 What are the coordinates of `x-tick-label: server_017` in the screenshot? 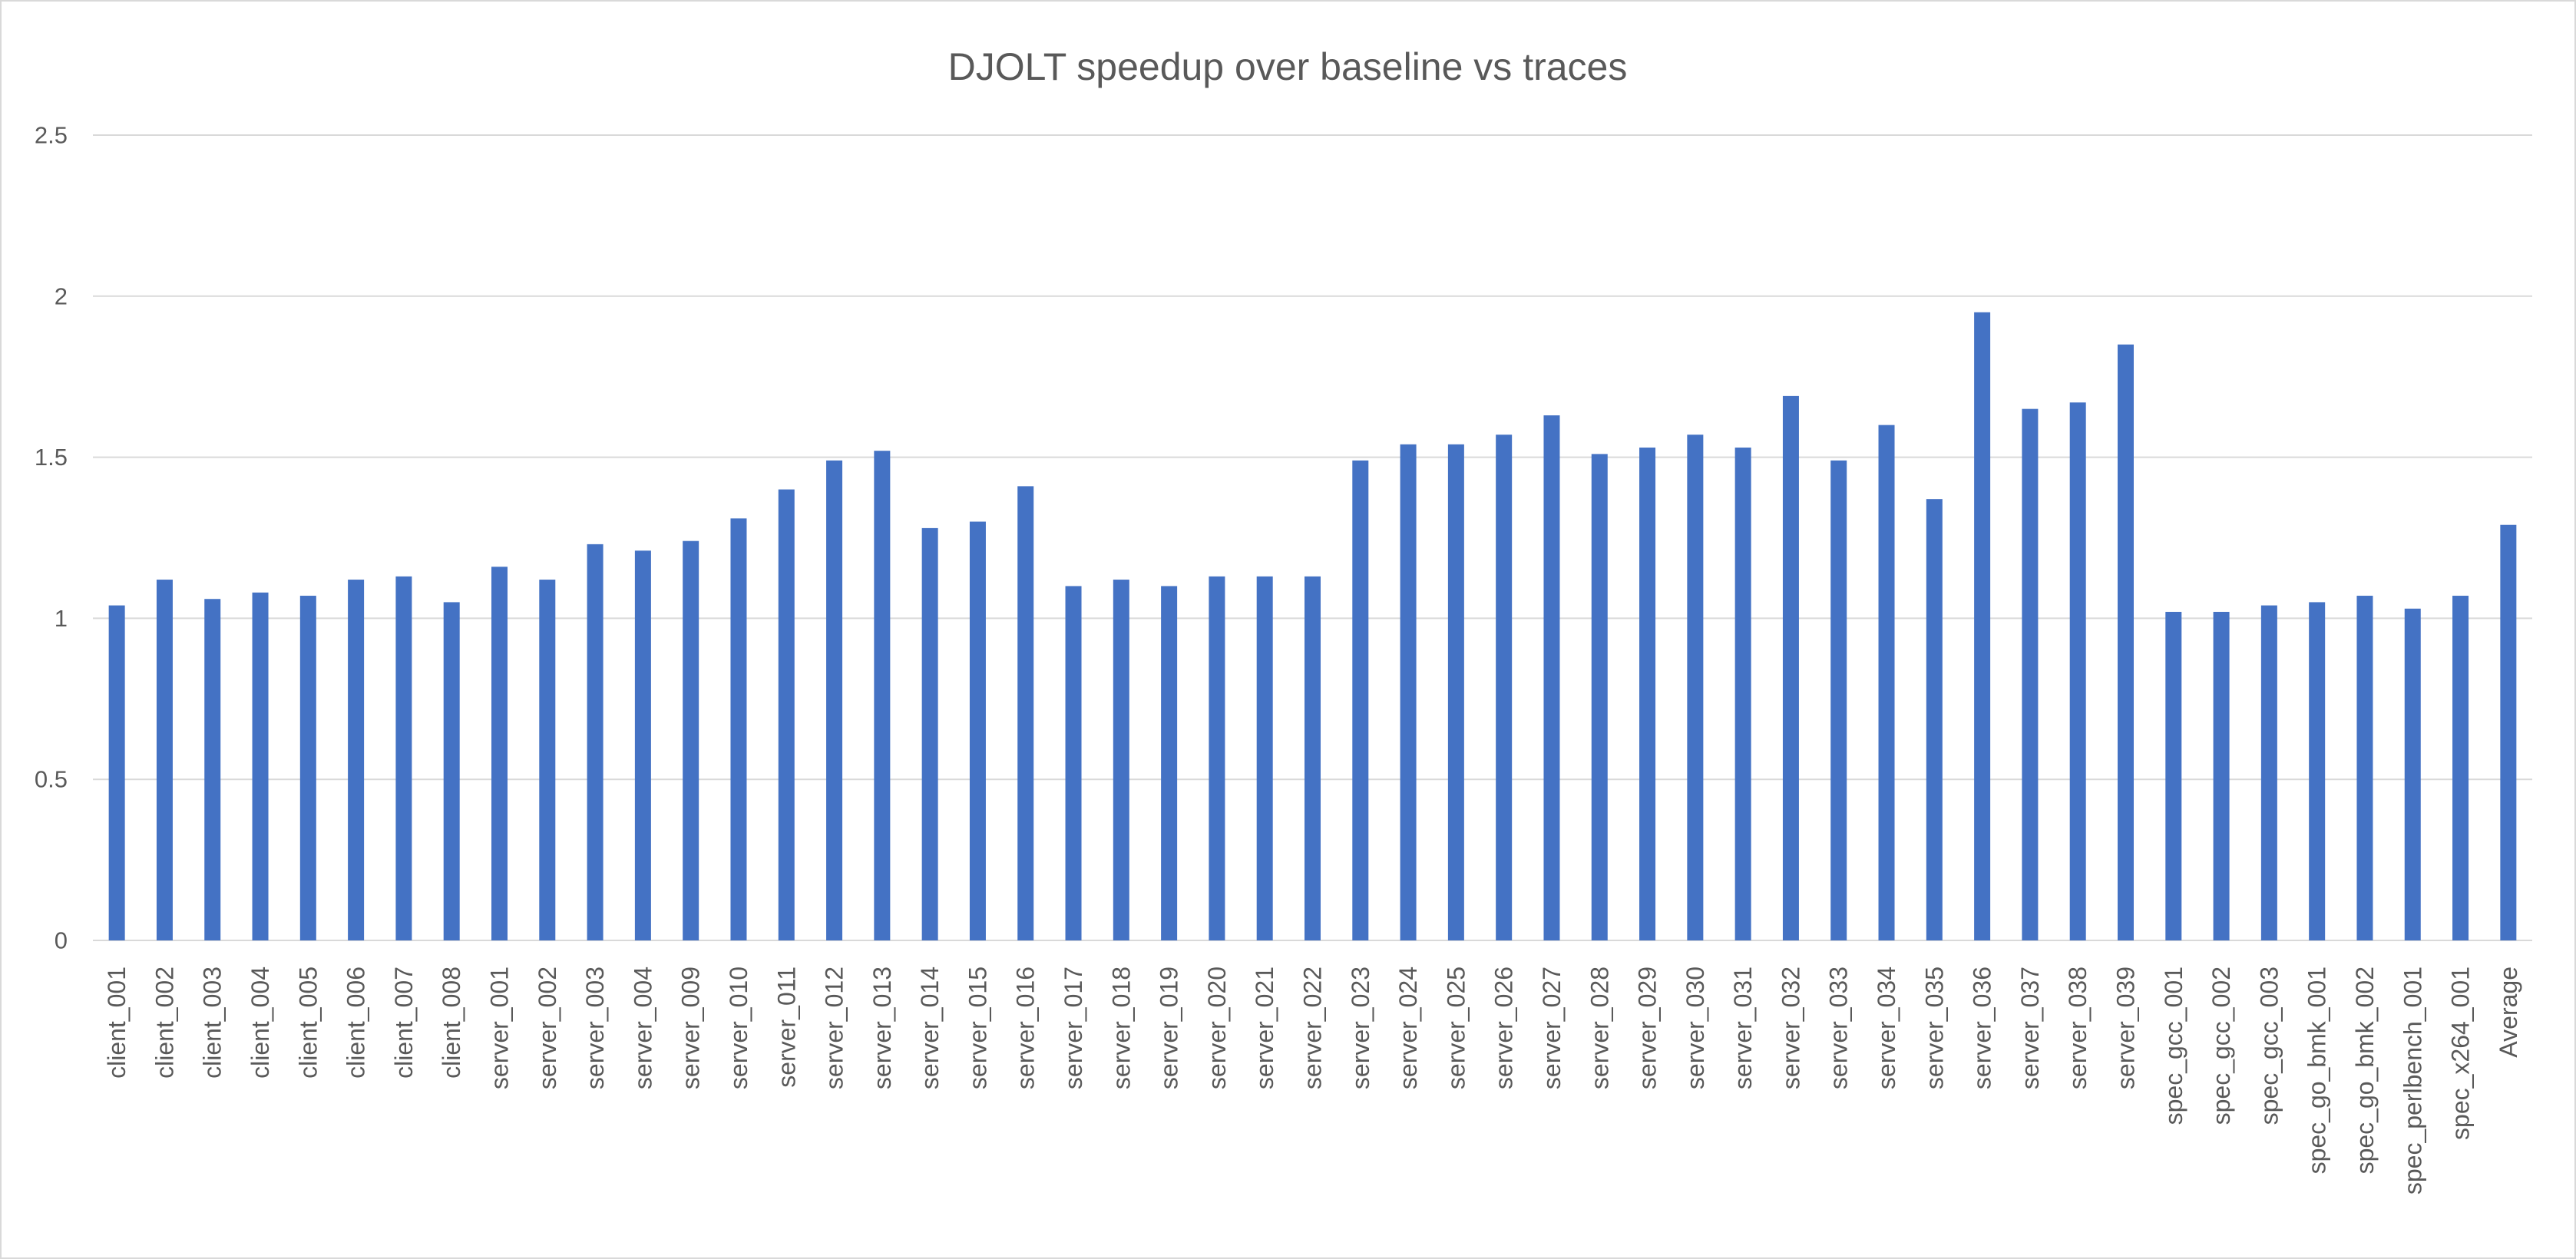 It's located at (1073, 1028).